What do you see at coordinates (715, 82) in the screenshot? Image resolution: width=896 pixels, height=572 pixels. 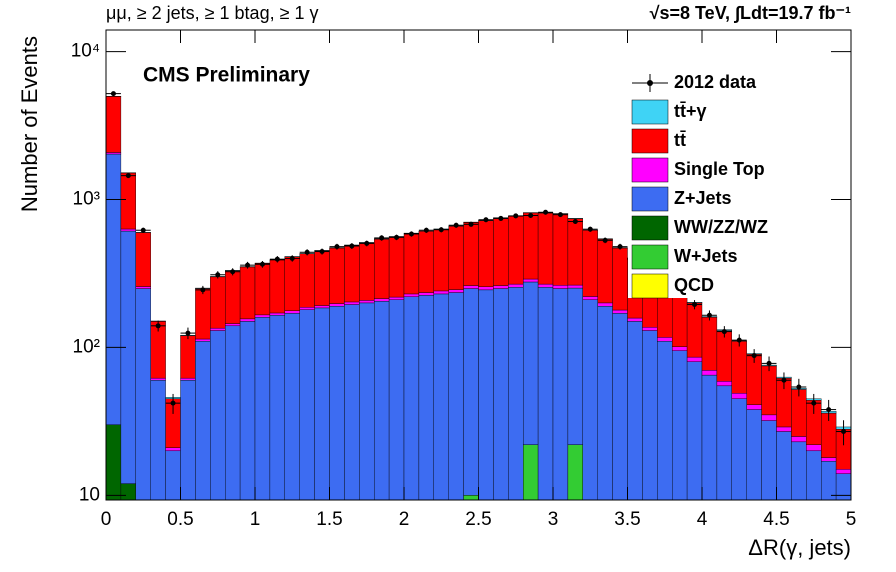 I see `legend-label: 2012 data` at bounding box center [715, 82].